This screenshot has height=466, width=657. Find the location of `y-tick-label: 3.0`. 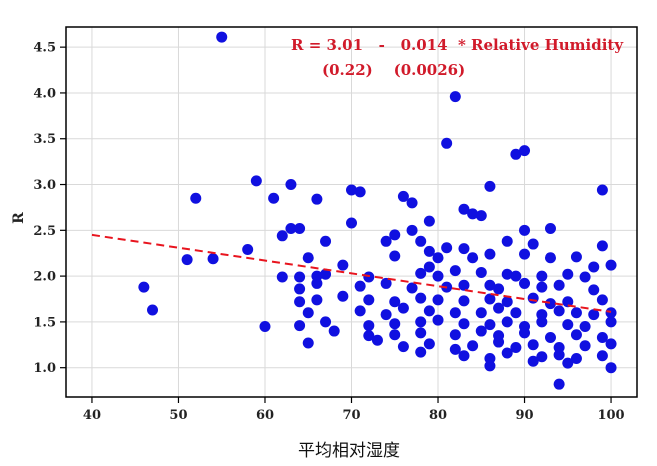

y-tick-label: 3.0 is located at coordinates (44, 185).